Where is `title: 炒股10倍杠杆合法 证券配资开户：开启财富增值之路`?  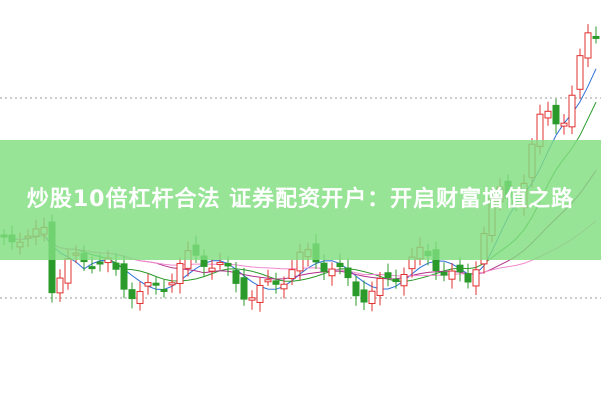
title: 炒股10倍杠杆合法 证券配资开户：开启财富增值之路 is located at coordinates (300, 199).